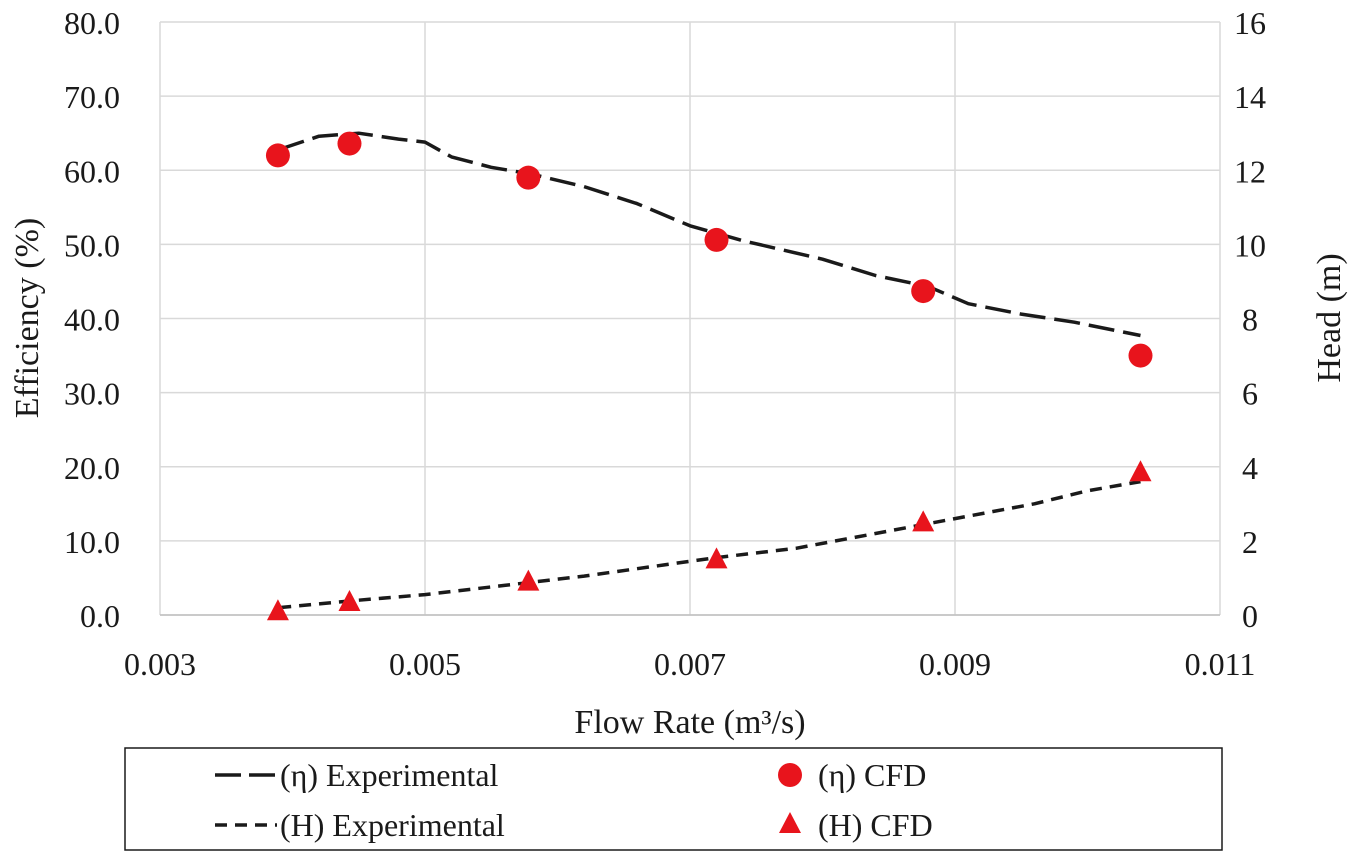 Image resolution: width=1357 pixels, height=856 pixels. What do you see at coordinates (92, 394) in the screenshot?
I see `y-tick-label: 30.0` at bounding box center [92, 394].